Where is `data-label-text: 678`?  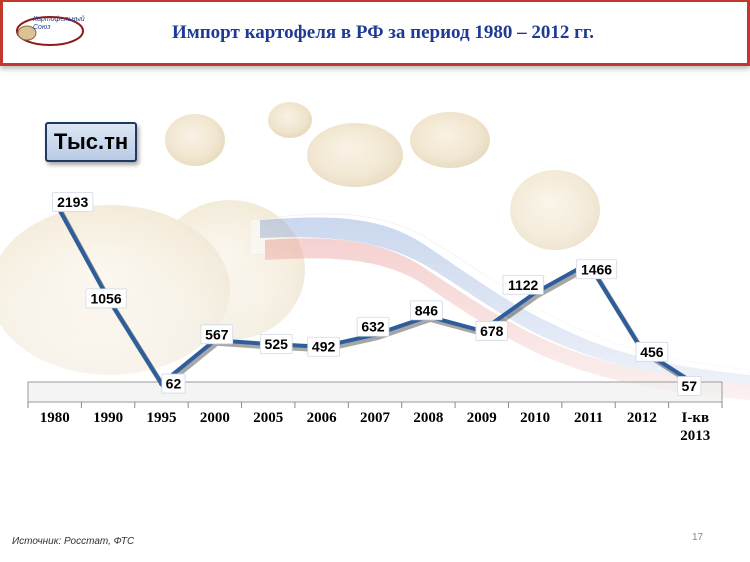 data-label-text: 678 is located at coordinates (492, 331).